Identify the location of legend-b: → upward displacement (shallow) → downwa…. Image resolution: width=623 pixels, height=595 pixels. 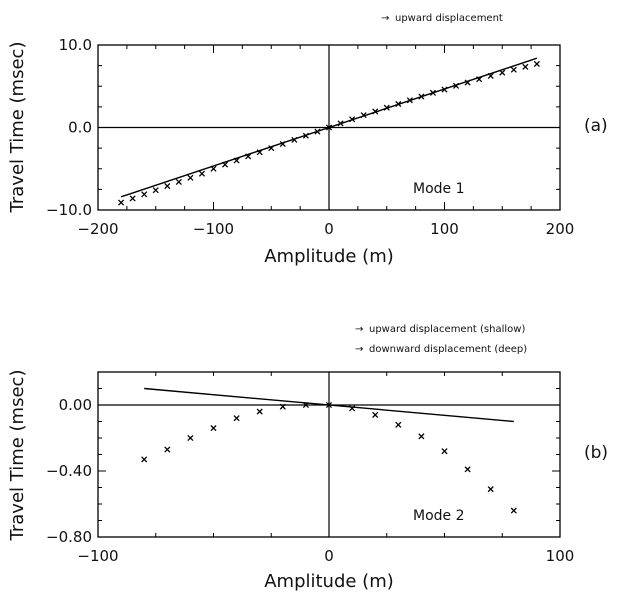
(441, 339).